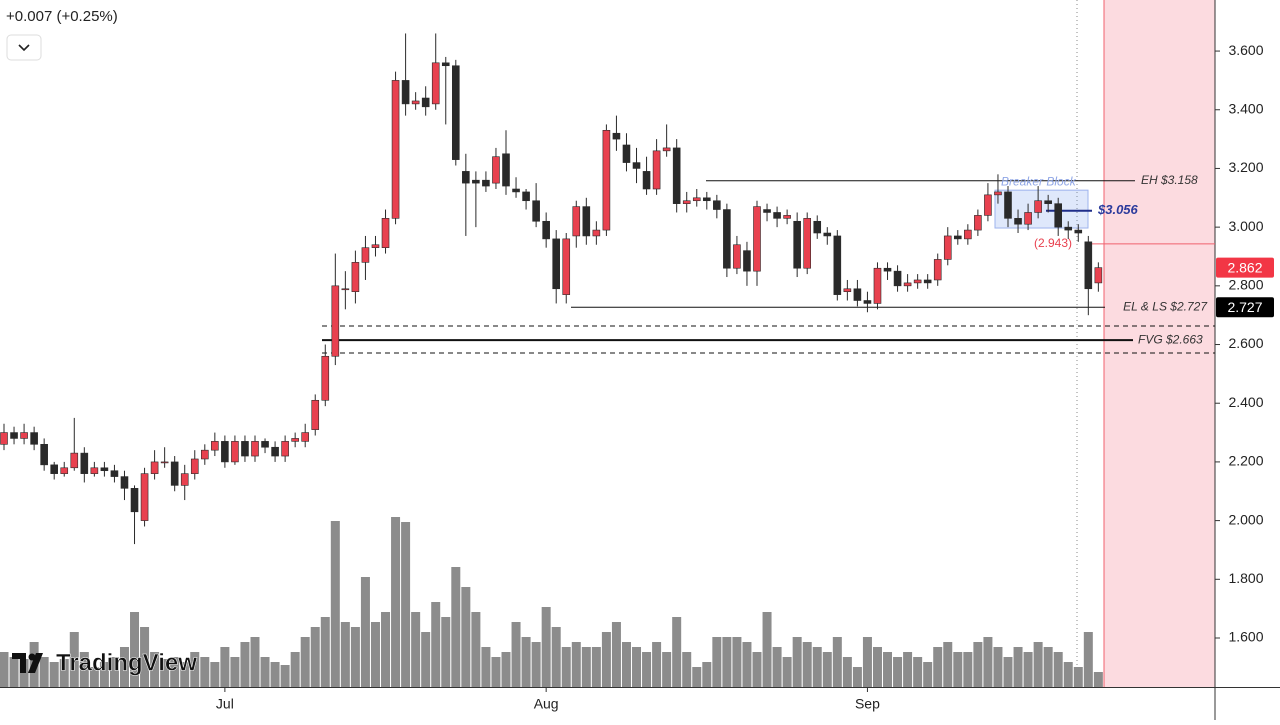  I want to click on y-tick-label: 3.600, so click(1245, 50).